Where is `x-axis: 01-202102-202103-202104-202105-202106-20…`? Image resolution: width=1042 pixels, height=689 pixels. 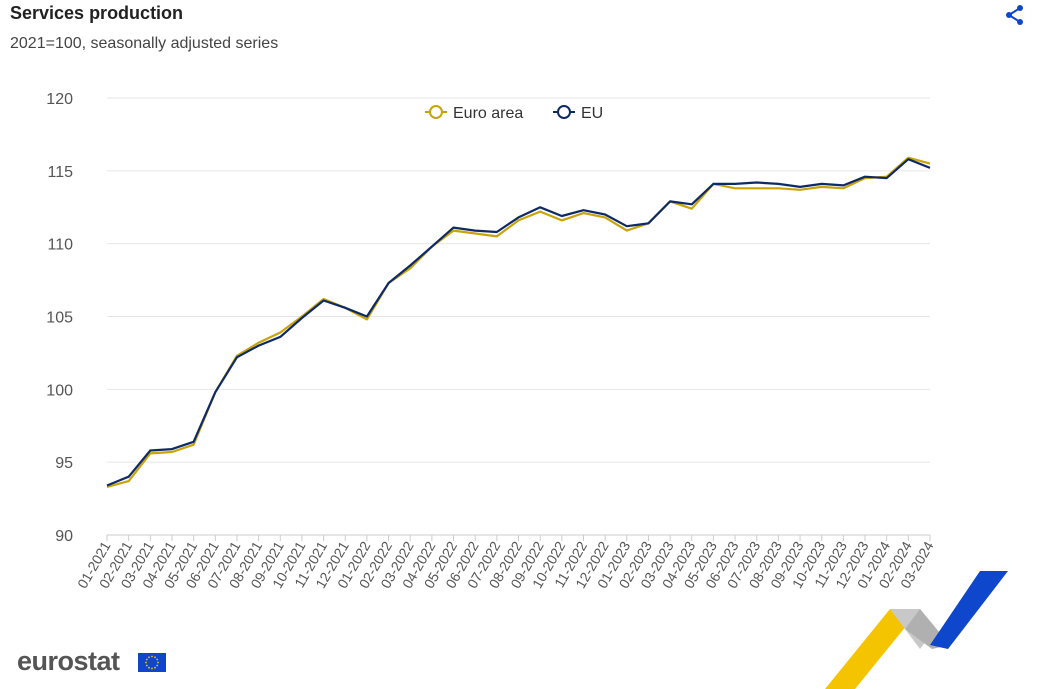
x-axis: 01-202102-202103-202104-202105-202106-20… is located at coordinates (505, 563).